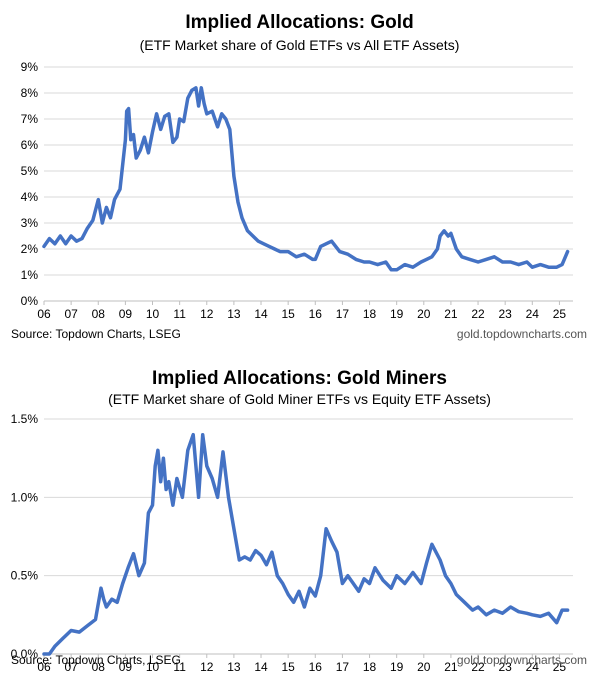  Describe the element at coordinates (30, 119) in the screenshot. I see `y-tick-label: 7%` at that location.